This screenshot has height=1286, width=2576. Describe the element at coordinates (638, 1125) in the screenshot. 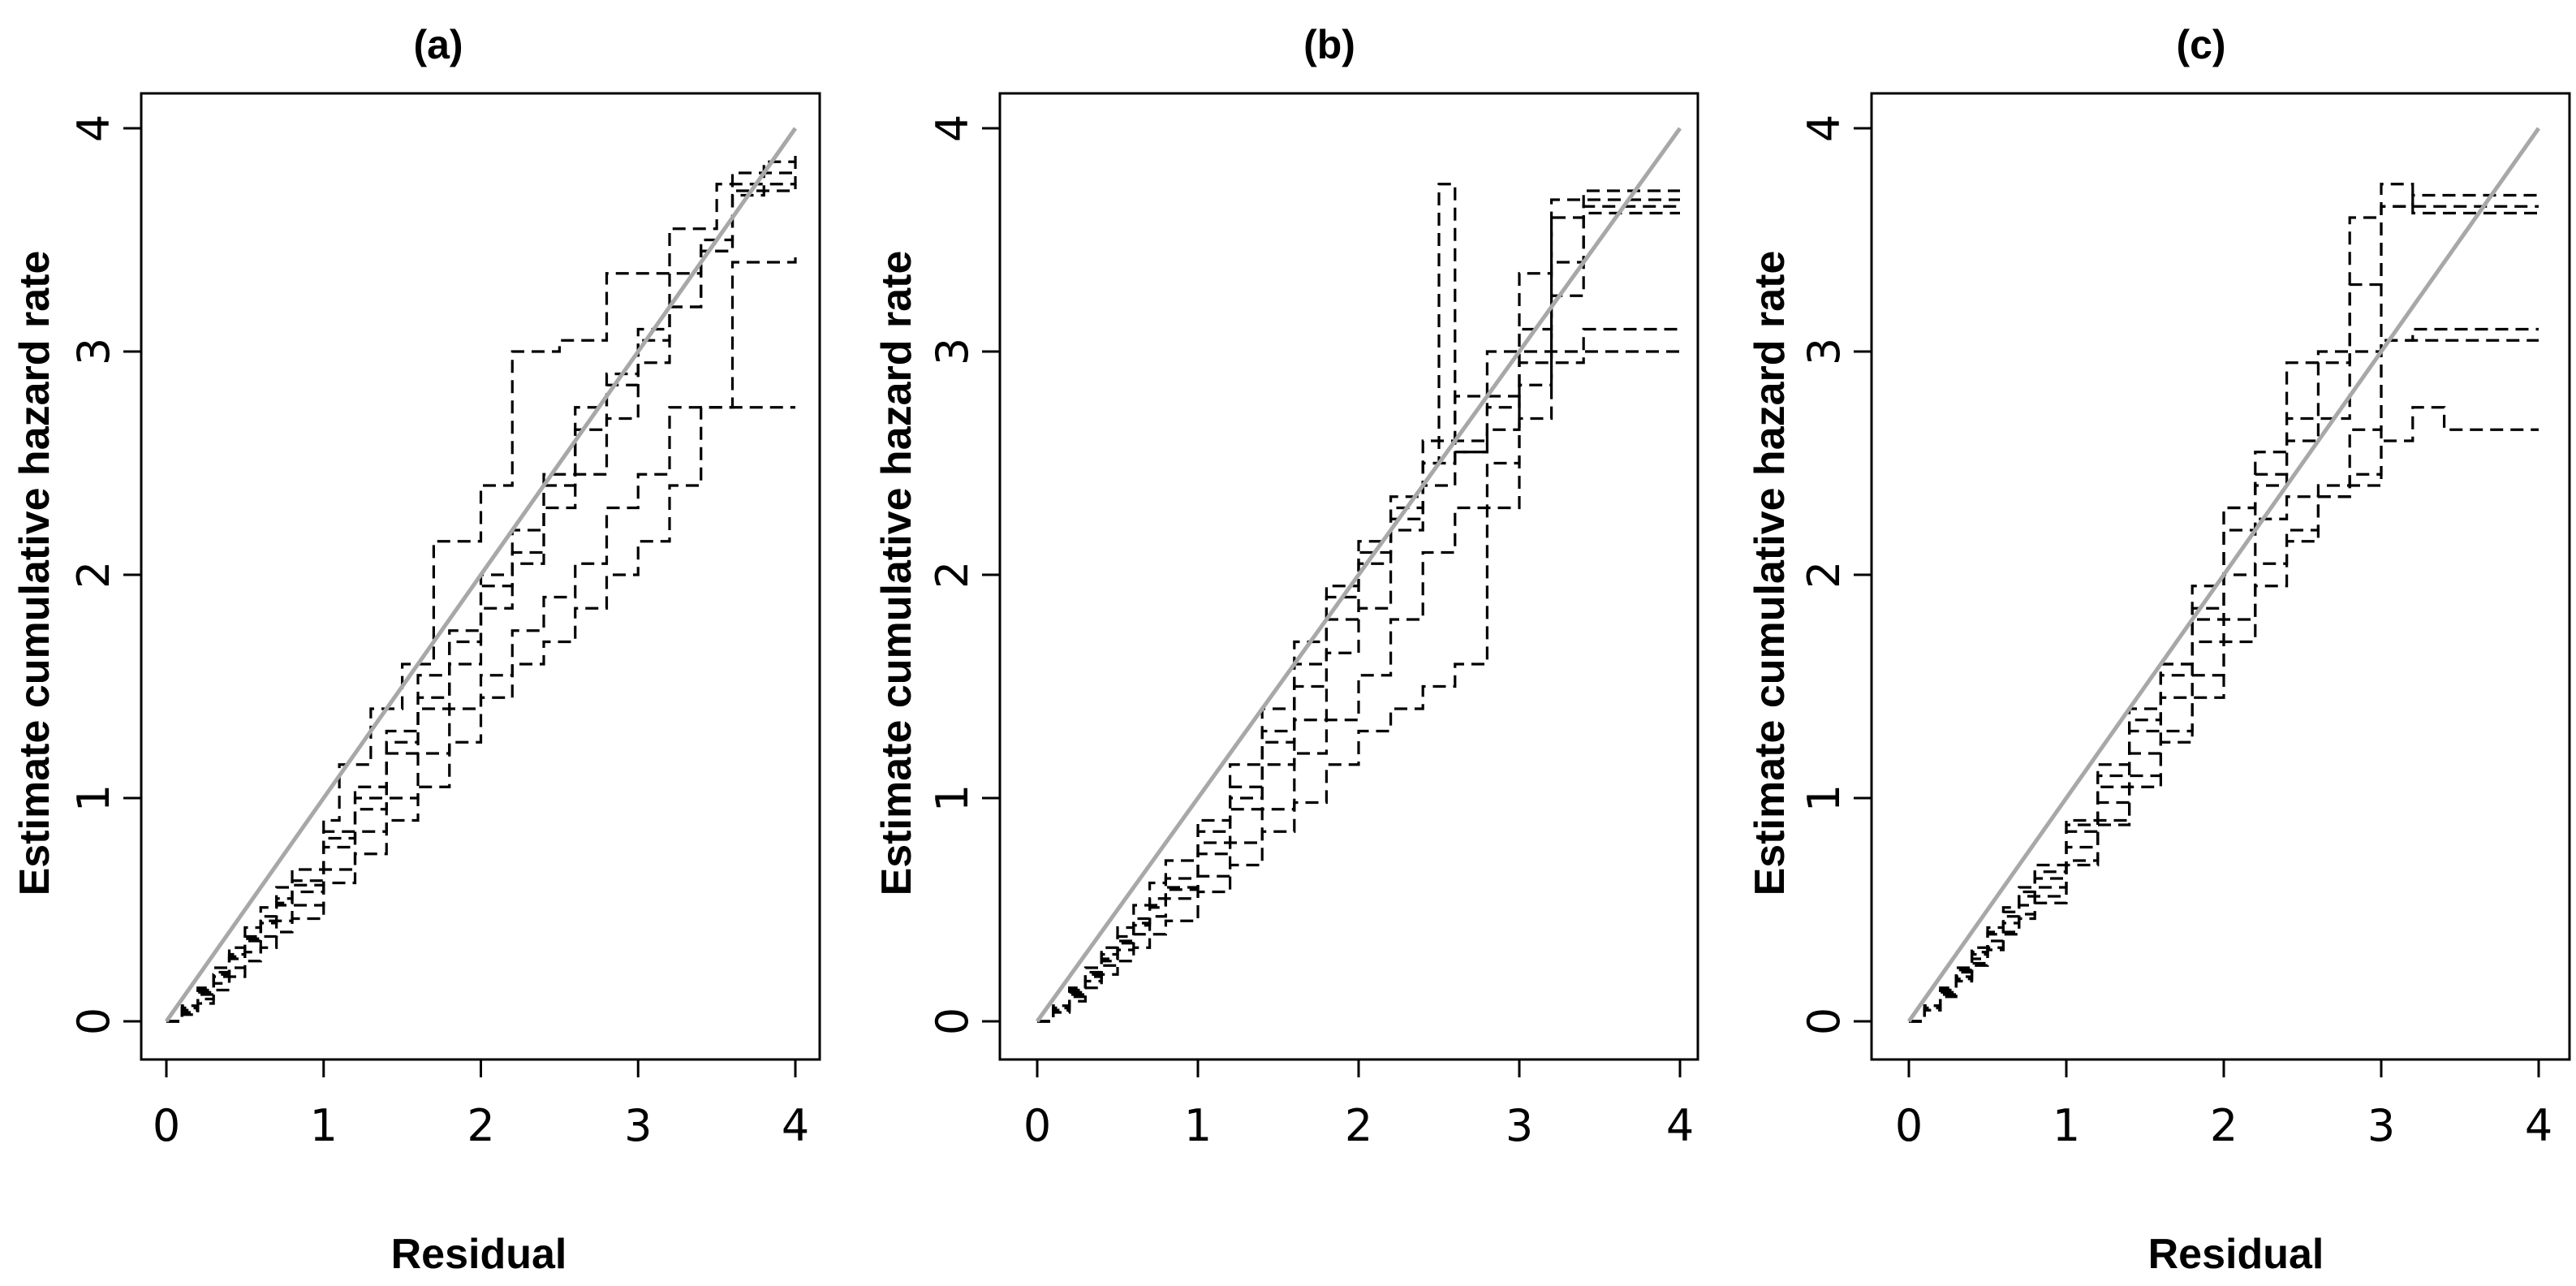

I see `panel-a-xtick-label: 3` at that location.